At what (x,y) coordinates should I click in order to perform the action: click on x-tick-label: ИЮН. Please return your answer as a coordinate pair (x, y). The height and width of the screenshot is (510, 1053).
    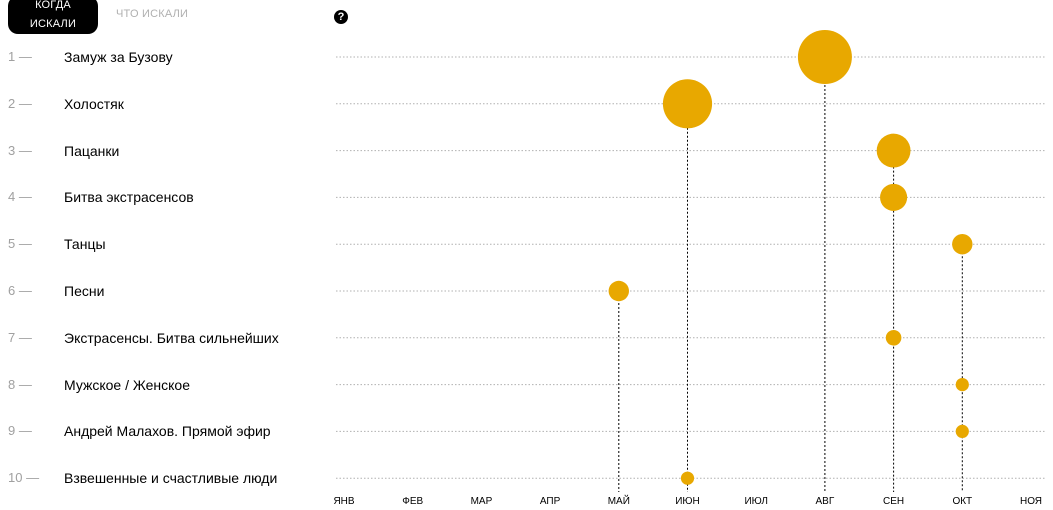
    Looking at the image, I should click on (687, 501).